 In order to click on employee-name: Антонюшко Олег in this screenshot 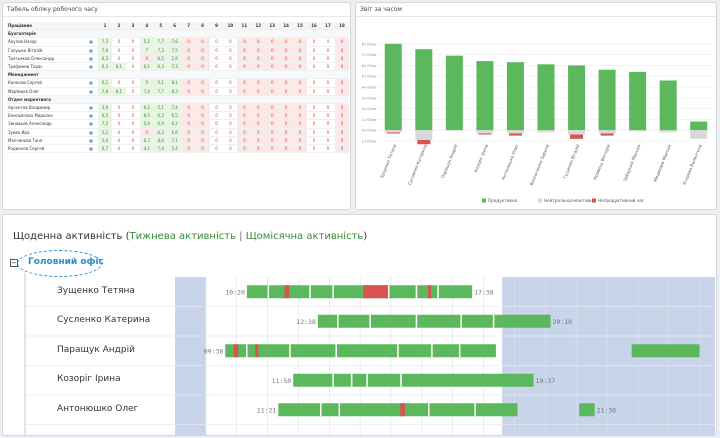, I will do `click(98, 408)`.